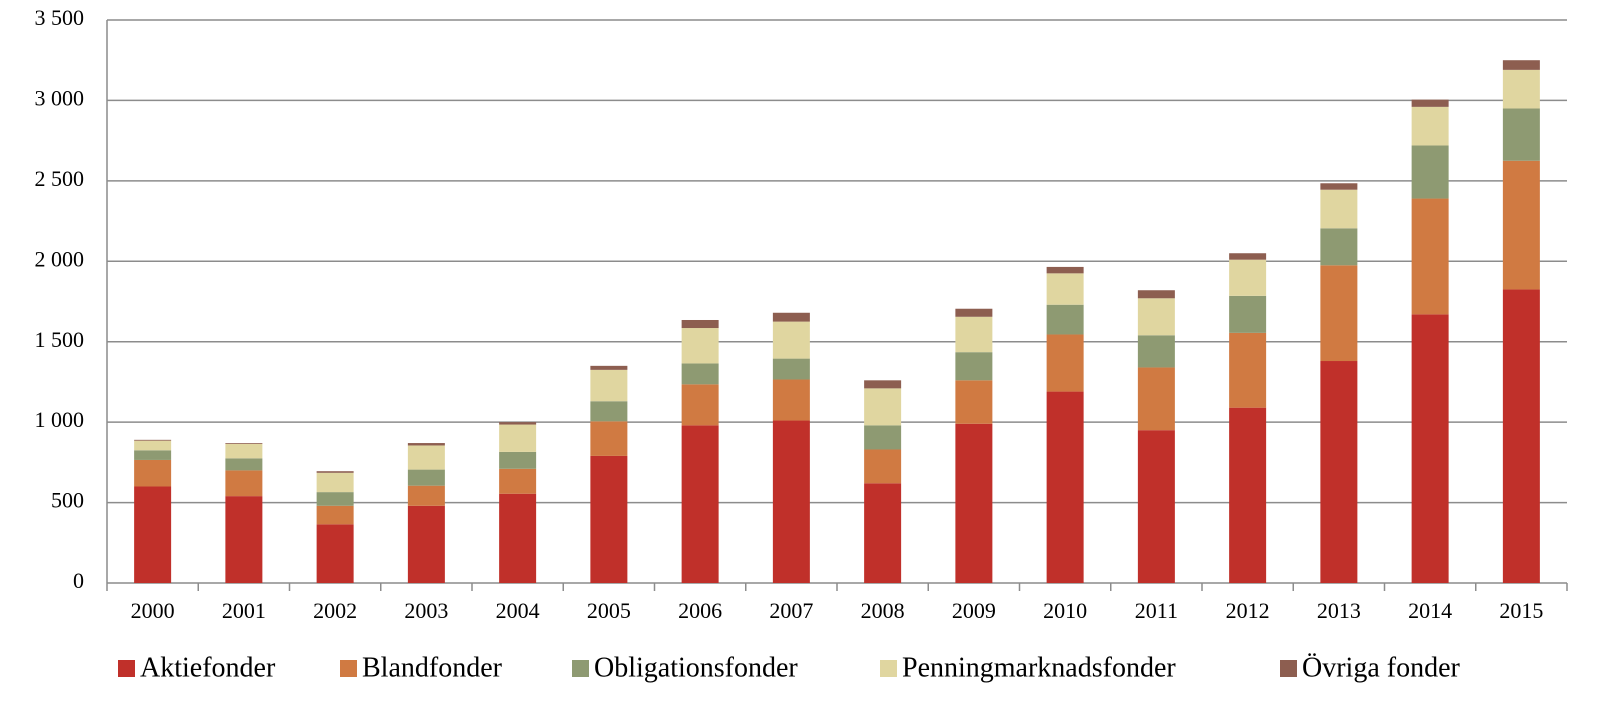 The width and height of the screenshot is (1614, 709). I want to click on x-tick-label: 2012, so click(1248, 610).